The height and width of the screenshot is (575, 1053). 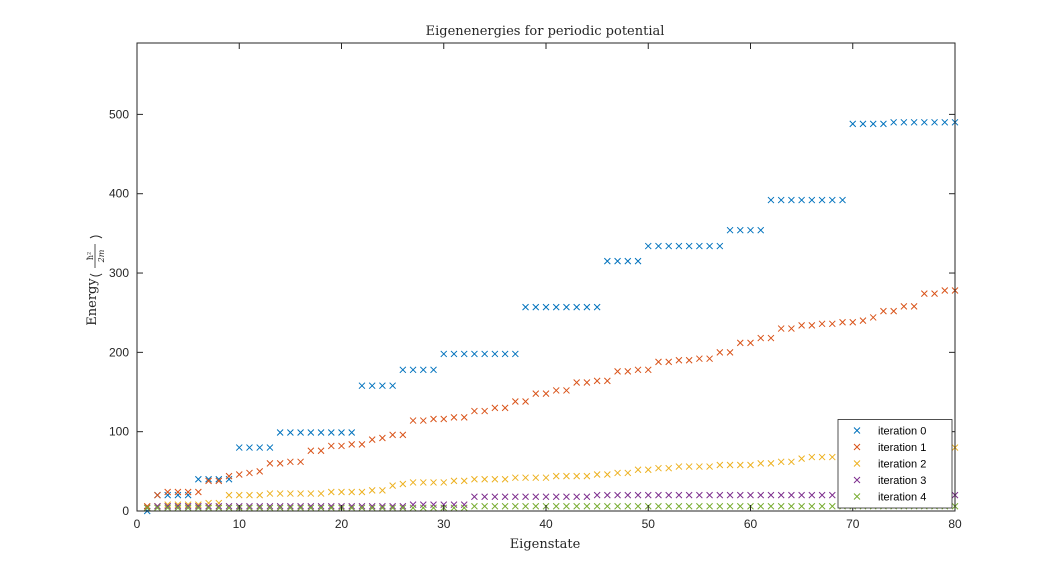 What do you see at coordinates (902, 448) in the screenshot?
I see `legend-entry: iteration 1` at bounding box center [902, 448].